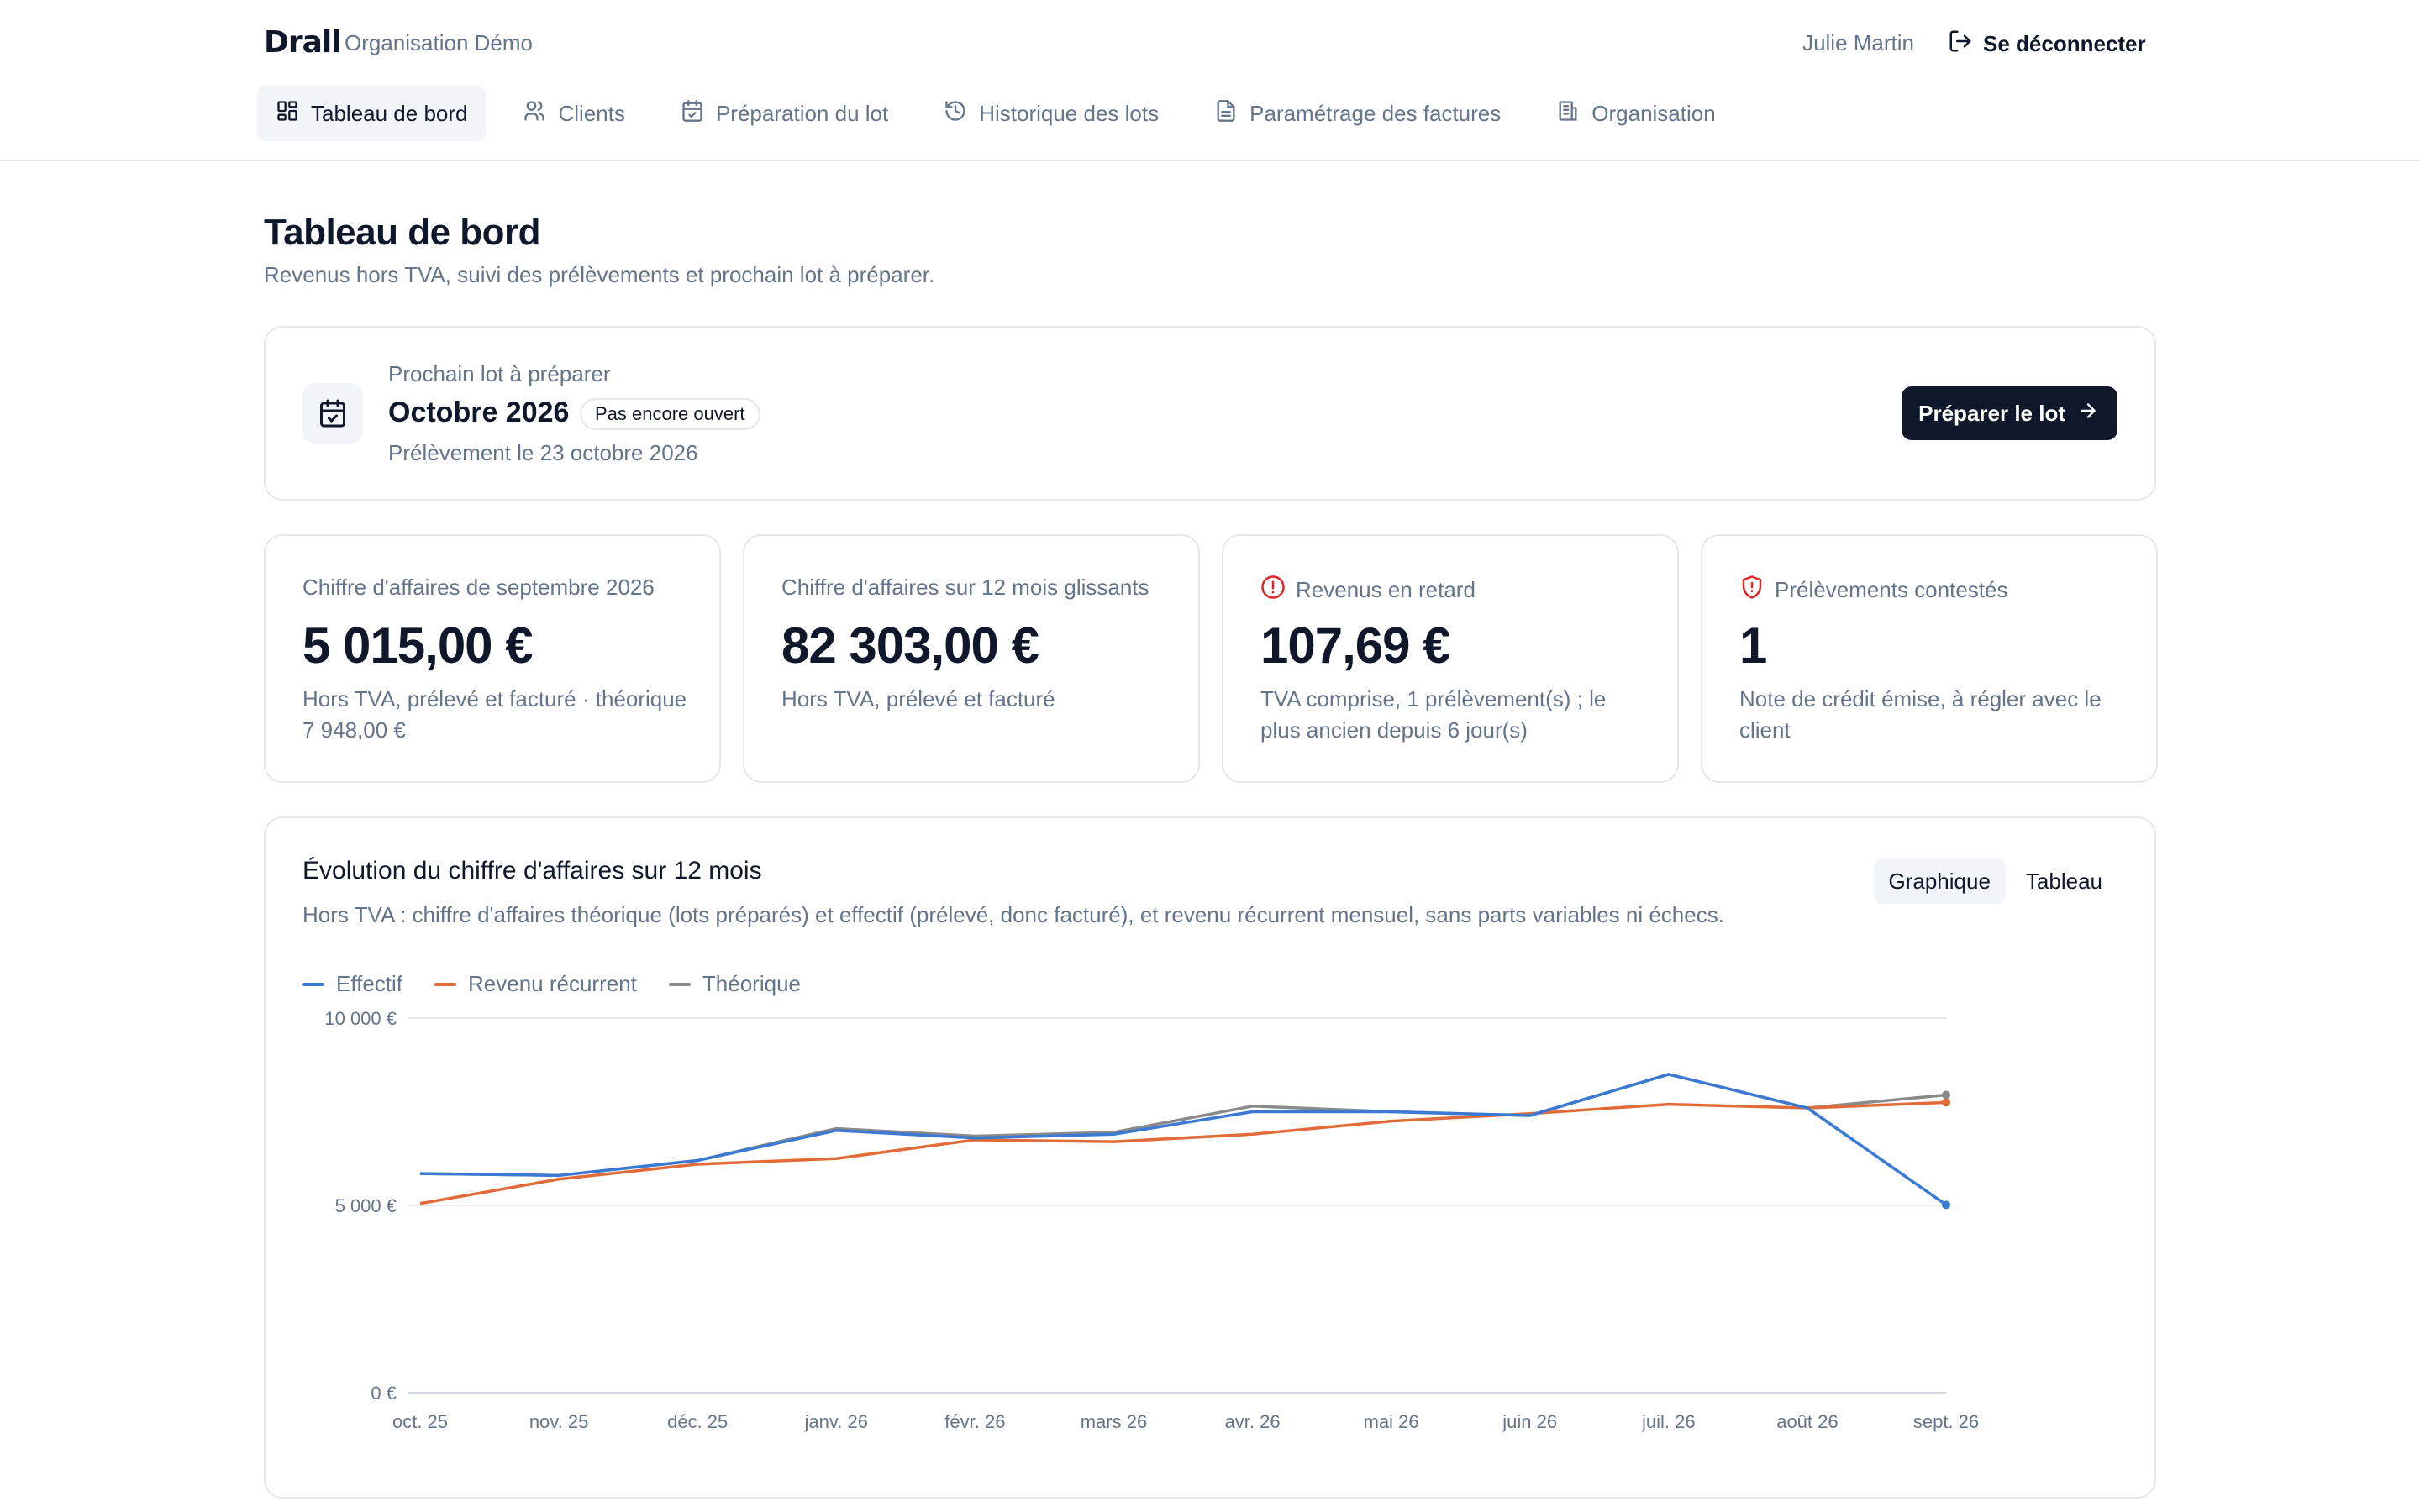 This screenshot has height=1512, width=2420. I want to click on nav-item-label: Organisation, so click(1653, 113).